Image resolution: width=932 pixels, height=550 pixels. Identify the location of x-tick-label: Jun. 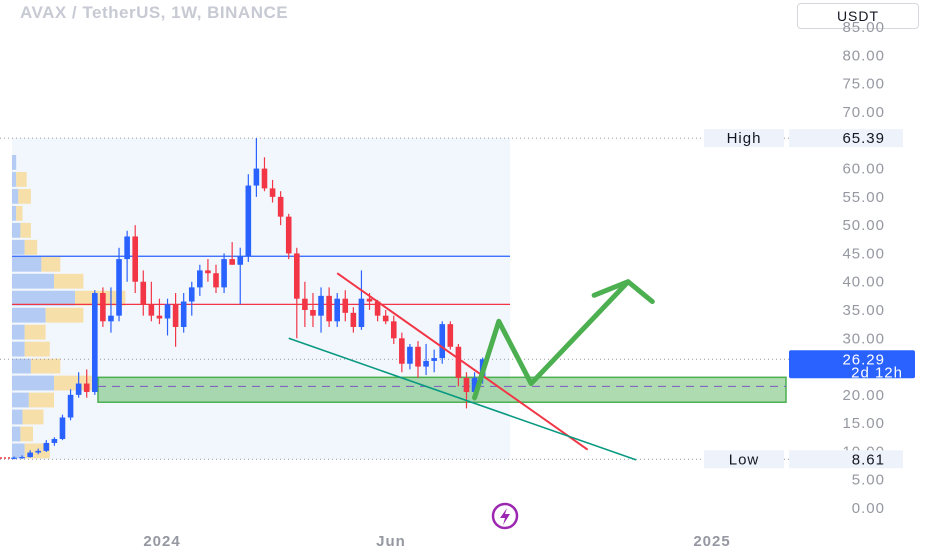
(391, 541).